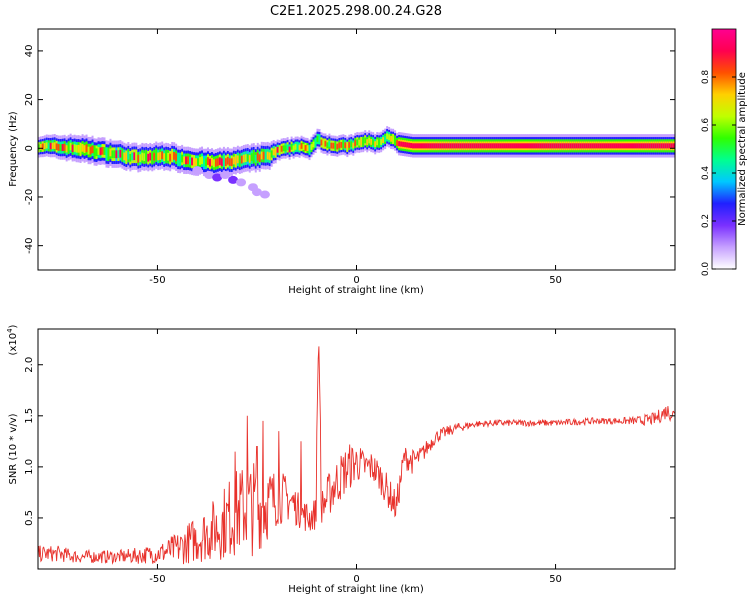 Image resolution: width=750 pixels, height=600 pixels. I want to click on snr-ytick-label: 0.5, so click(29, 518).